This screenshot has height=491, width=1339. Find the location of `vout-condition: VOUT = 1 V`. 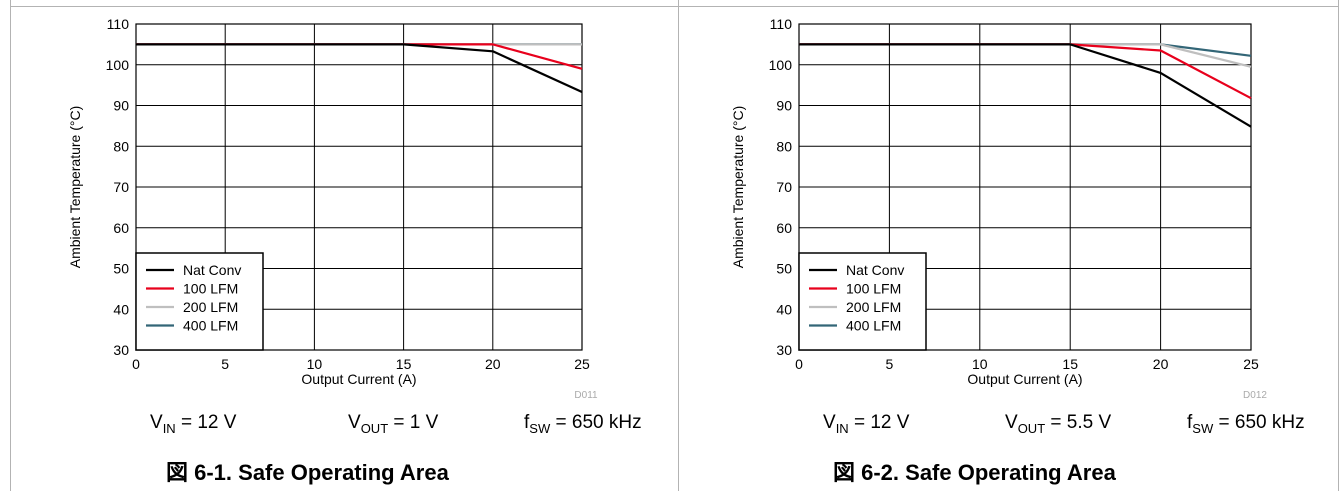

vout-condition: VOUT = 1 V is located at coordinates (393, 424).